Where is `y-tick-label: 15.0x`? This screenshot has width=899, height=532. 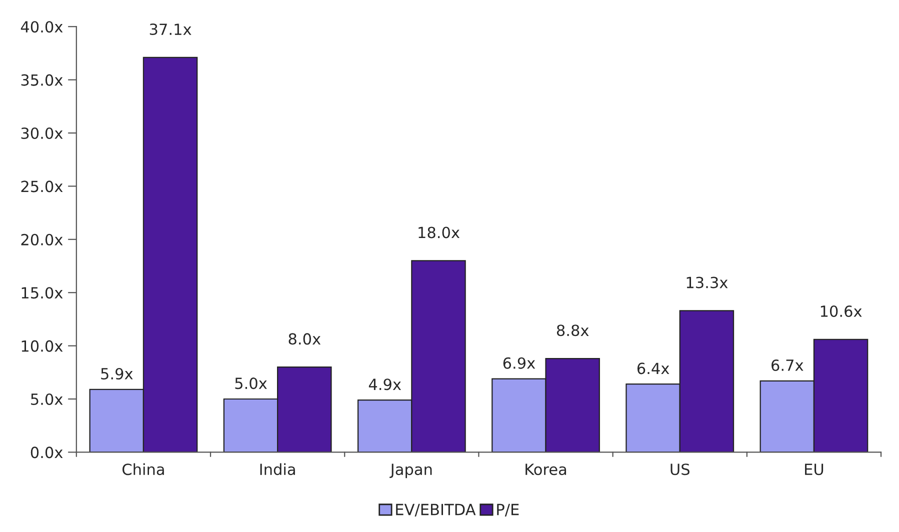 y-tick-label: 15.0x is located at coordinates (42, 293).